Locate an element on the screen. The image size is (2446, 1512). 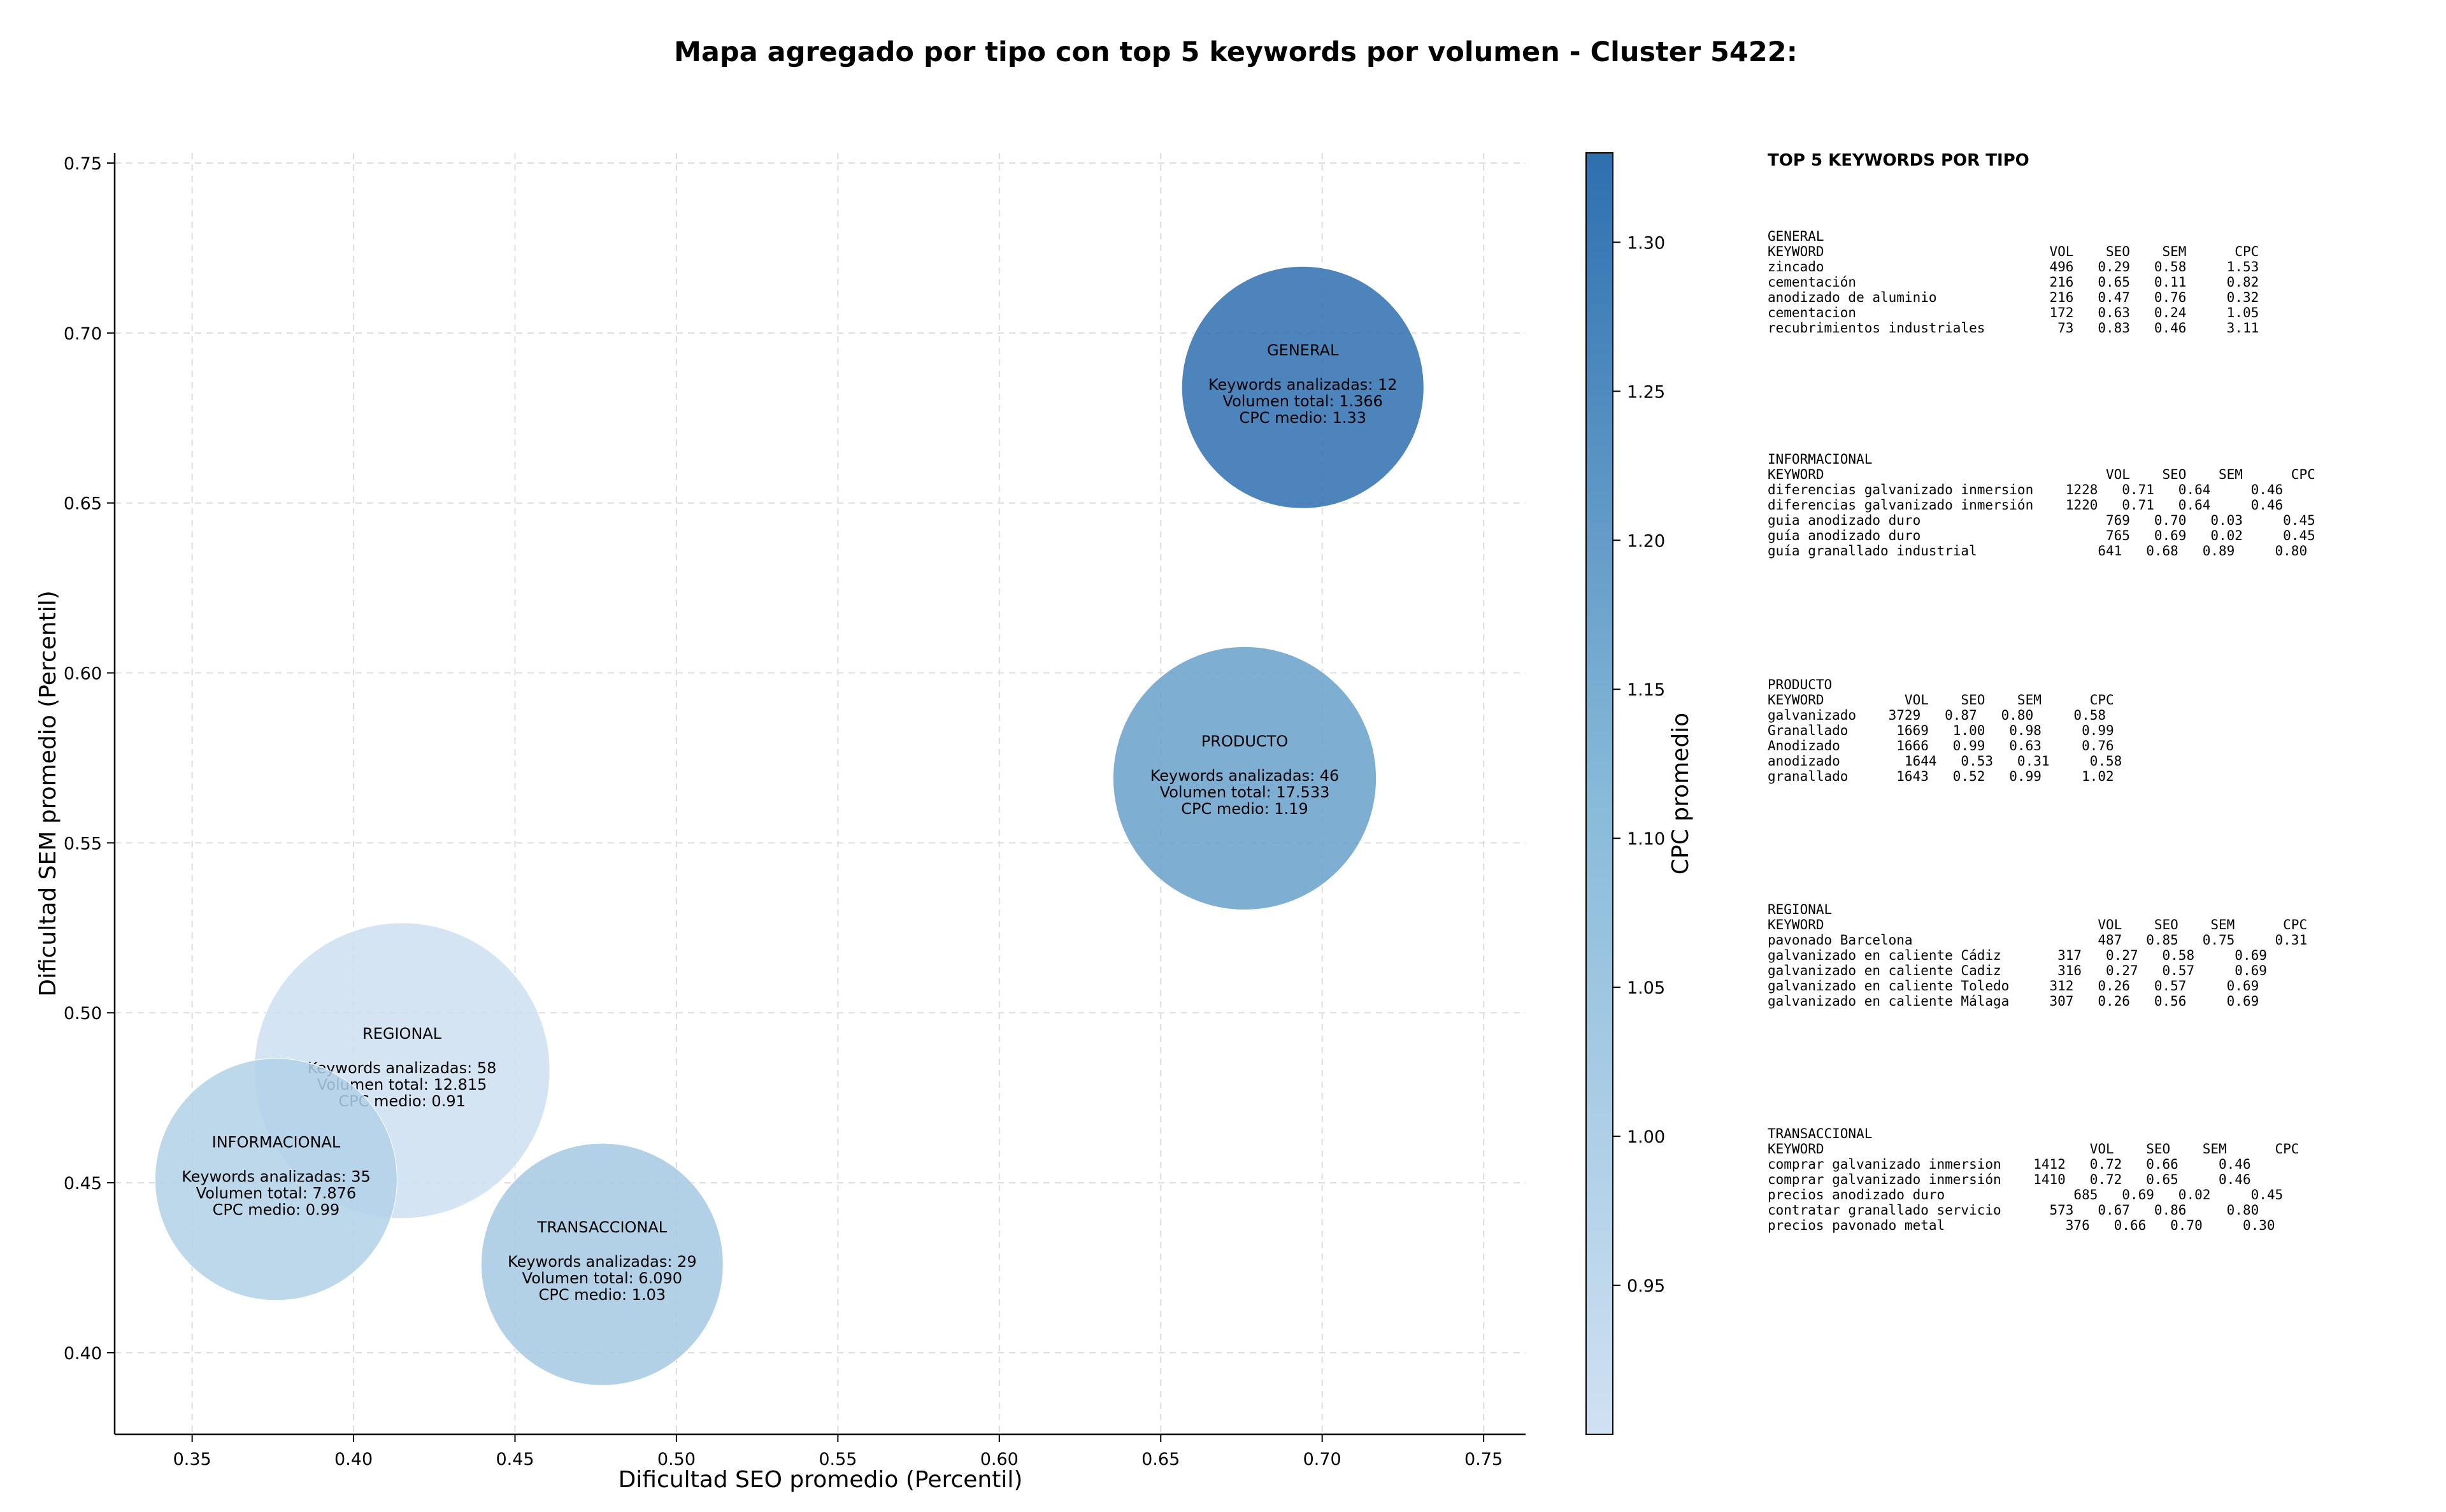
colorbar-tick-label: 1.05 is located at coordinates (1646, 988).